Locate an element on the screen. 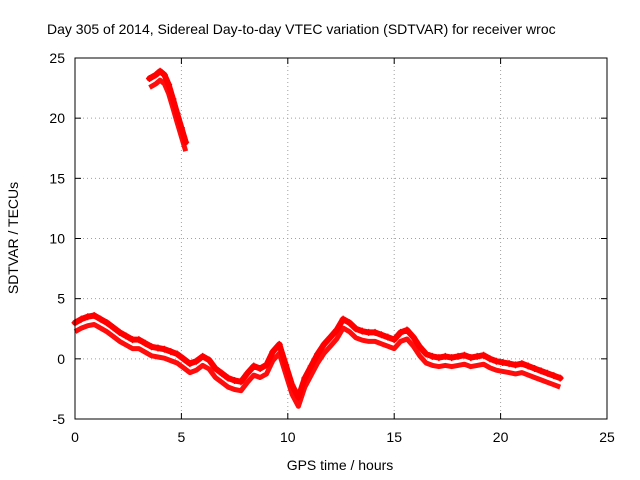  y-tick-label: 20 is located at coordinates (57, 118).